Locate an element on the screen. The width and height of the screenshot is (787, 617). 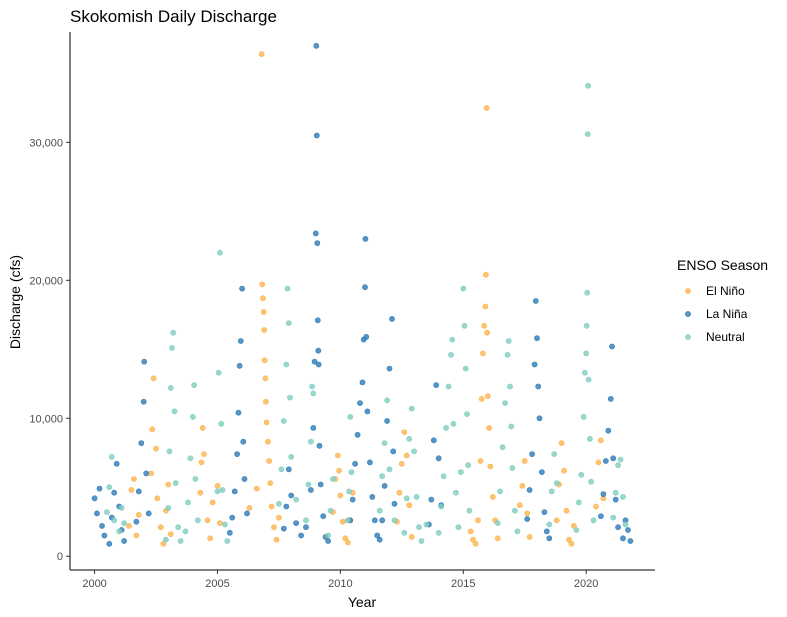
y-tick-label: 20,000 is located at coordinates (46, 281).